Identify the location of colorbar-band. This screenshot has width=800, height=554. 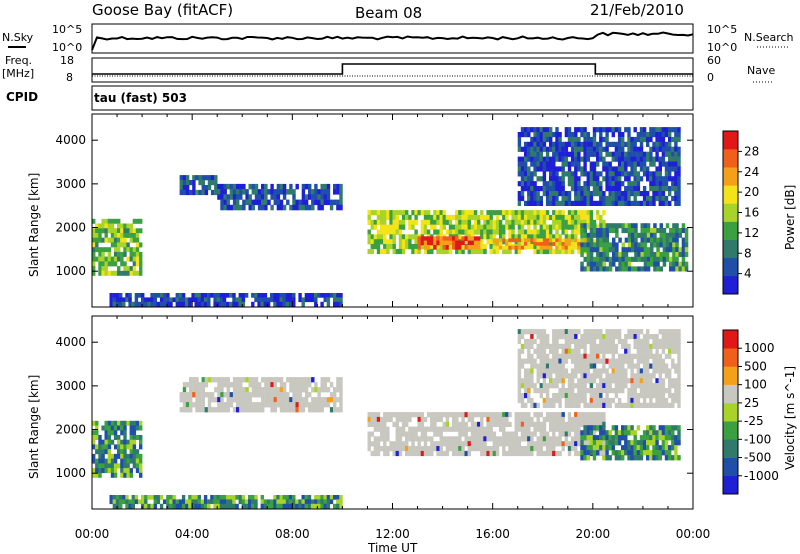
(730, 249).